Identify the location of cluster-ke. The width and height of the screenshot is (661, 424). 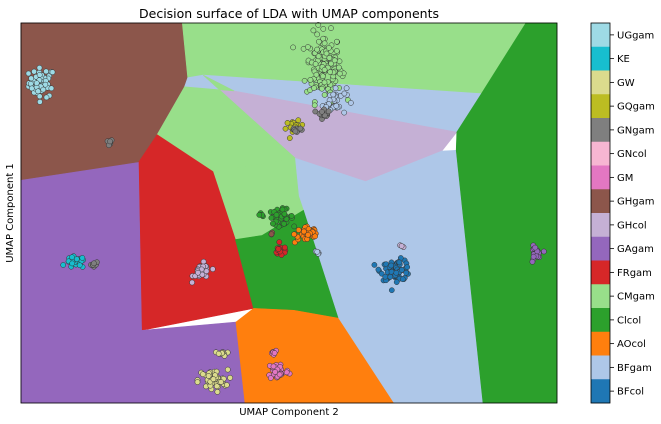
(73, 261).